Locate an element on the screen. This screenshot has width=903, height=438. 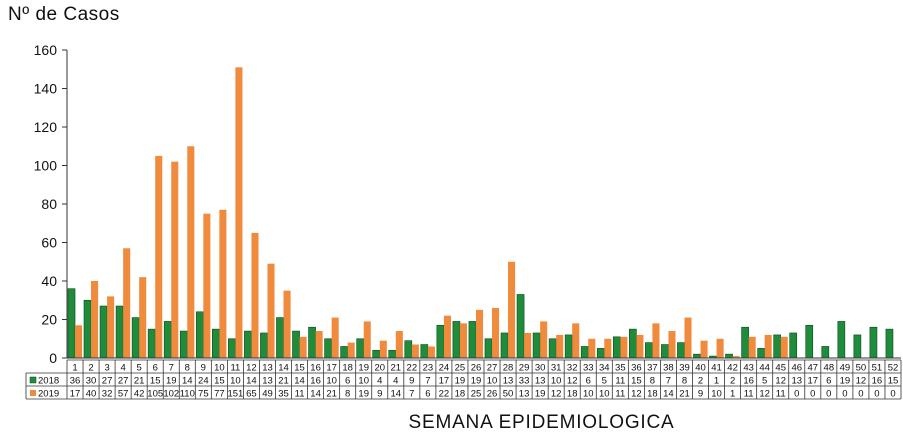
value-2018: 10 is located at coordinates (363, 381).